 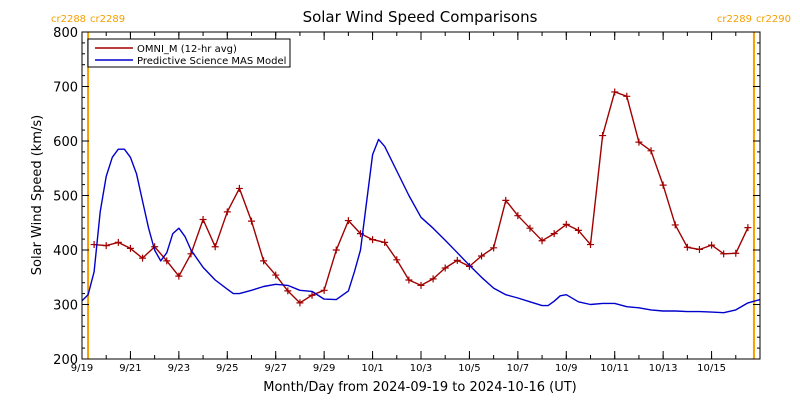 What do you see at coordinates (107, 19) in the screenshot?
I see `carrington-label-right: cr2289` at bounding box center [107, 19].